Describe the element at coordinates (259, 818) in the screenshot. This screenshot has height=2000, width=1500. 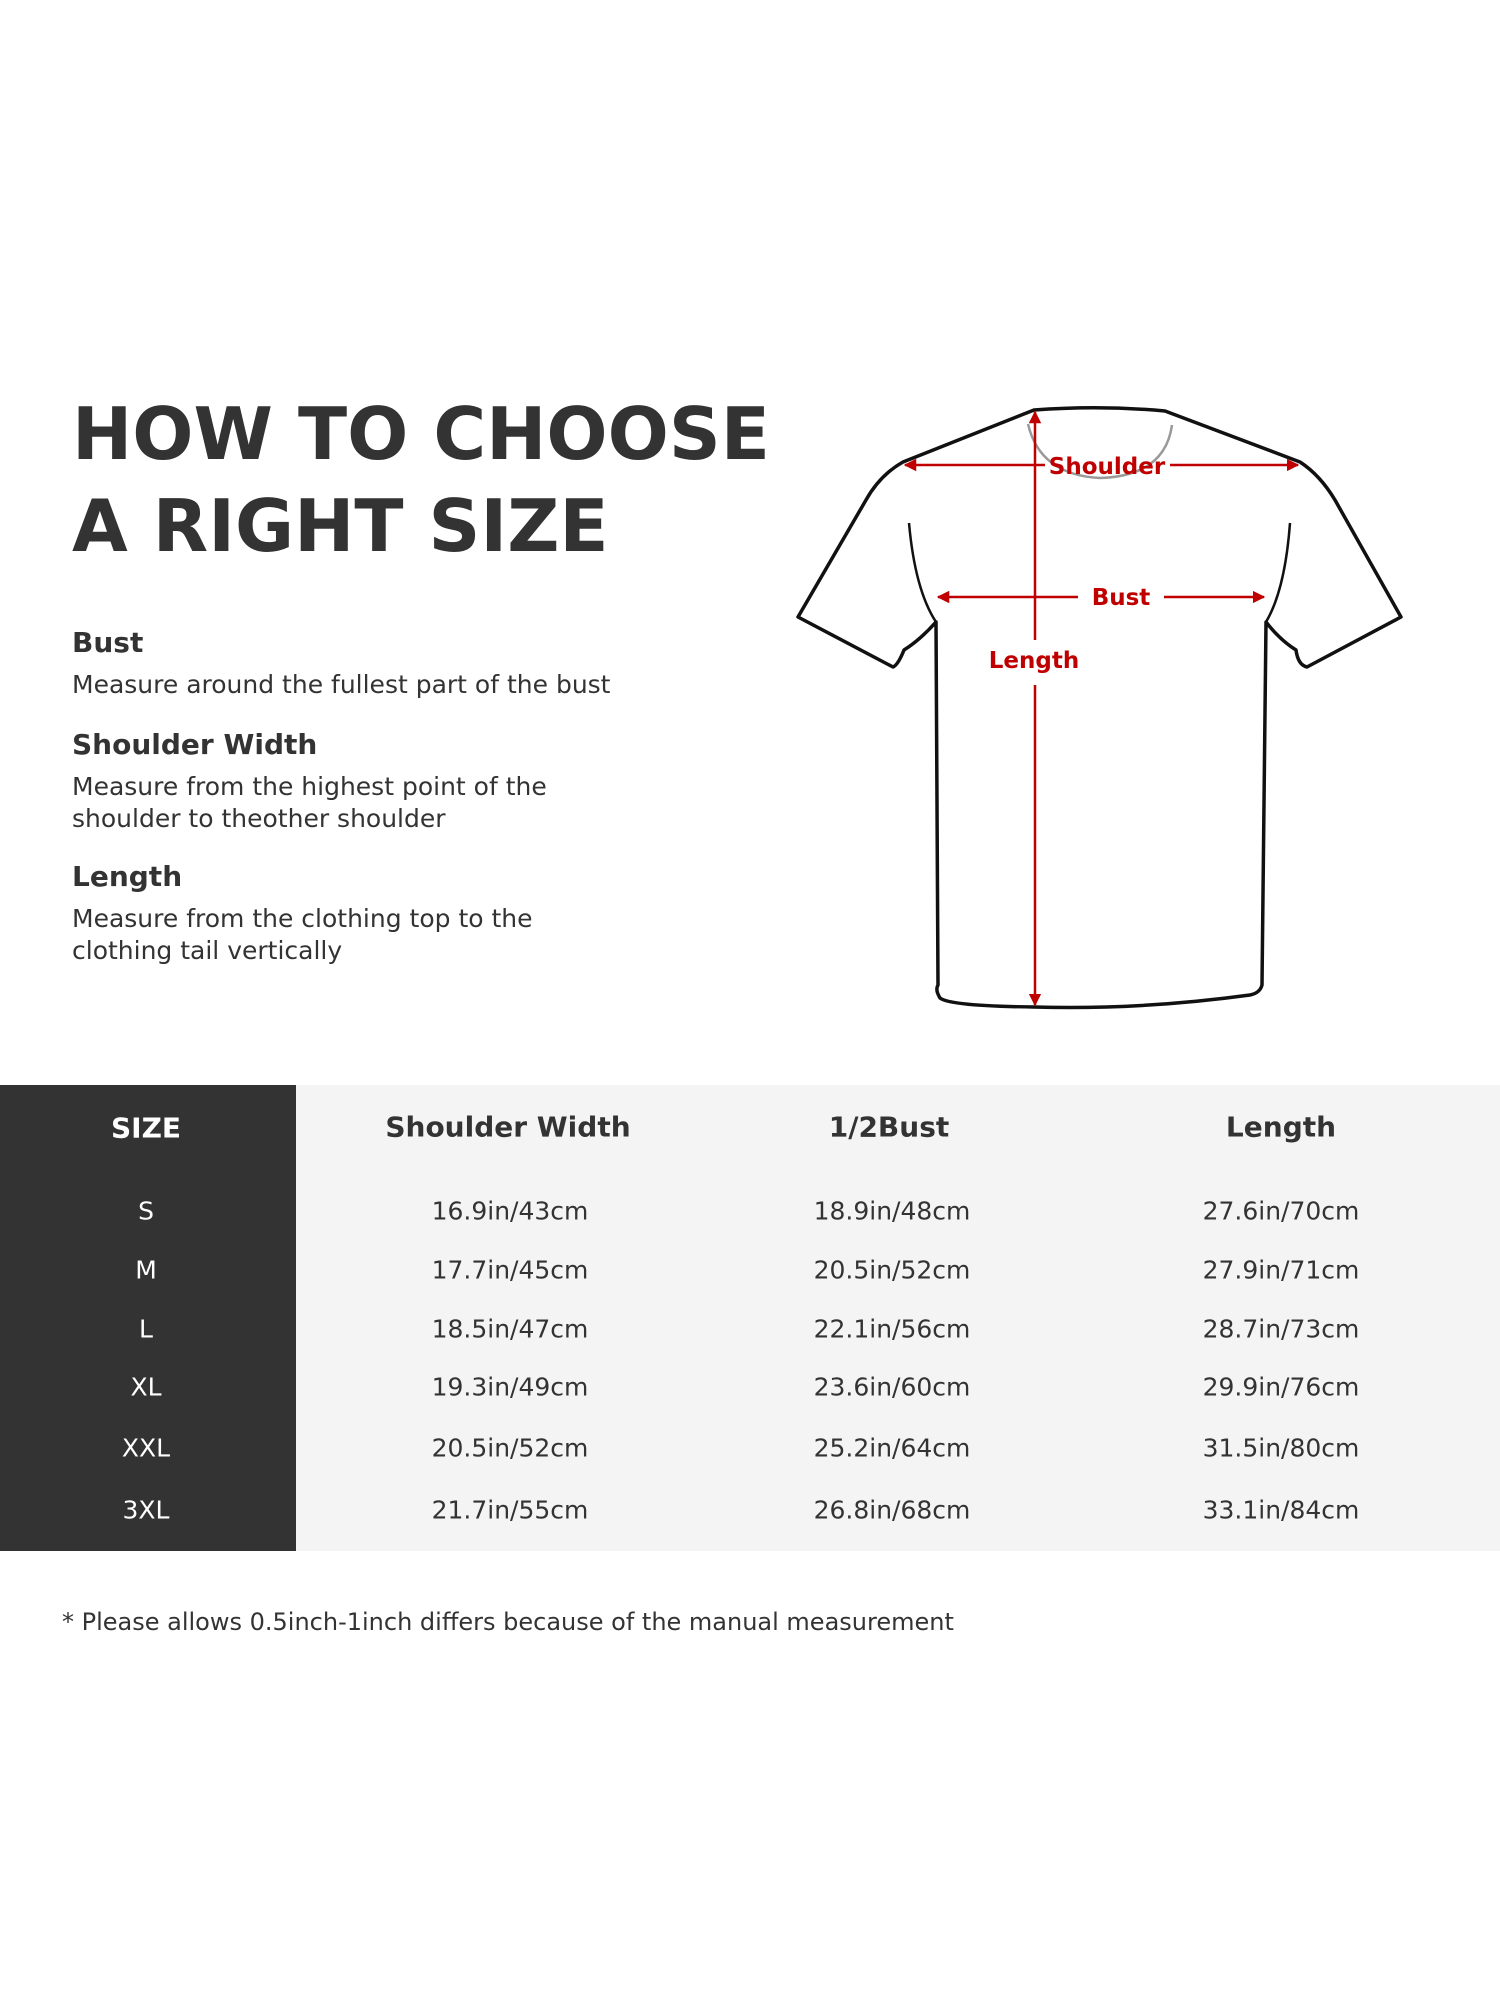
I see `guide-desc-shoulder-2: shoulder to theother shoulder` at that location.